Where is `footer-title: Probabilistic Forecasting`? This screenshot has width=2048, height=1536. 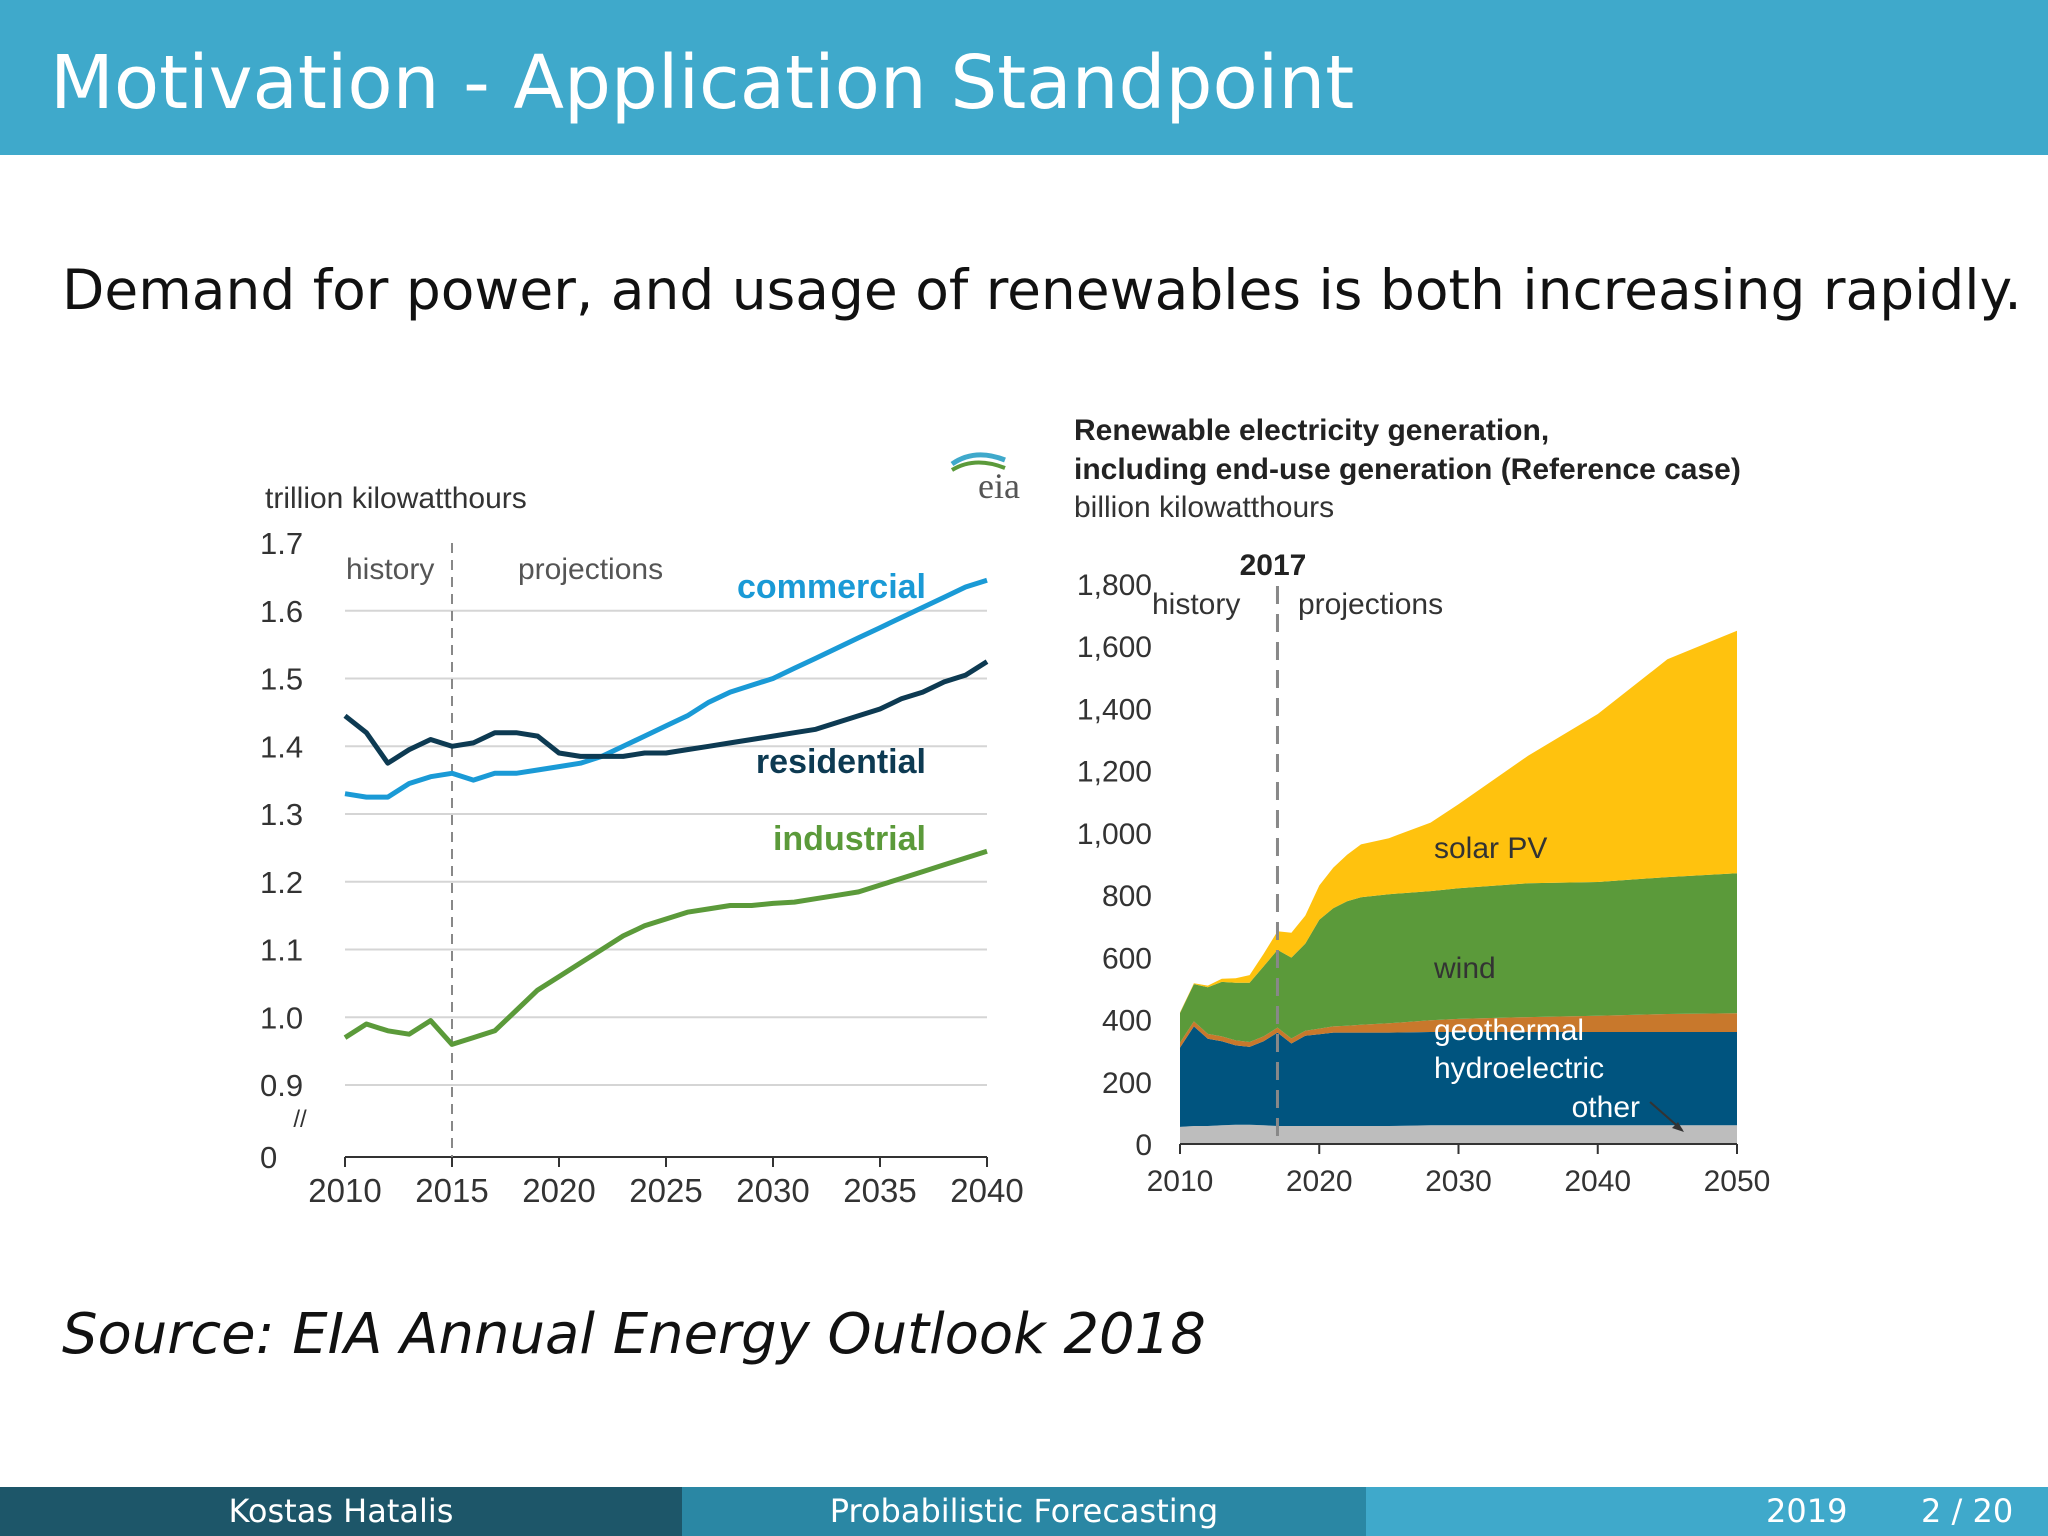
footer-title: Probabilistic Forecasting is located at coordinates (1024, 1511).